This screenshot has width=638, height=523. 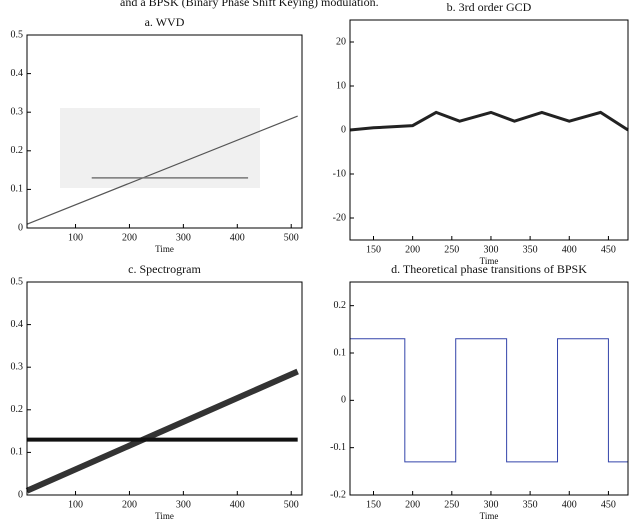 What do you see at coordinates (338, 447) in the screenshot?
I see `y-tick-label: -0.1` at bounding box center [338, 447].